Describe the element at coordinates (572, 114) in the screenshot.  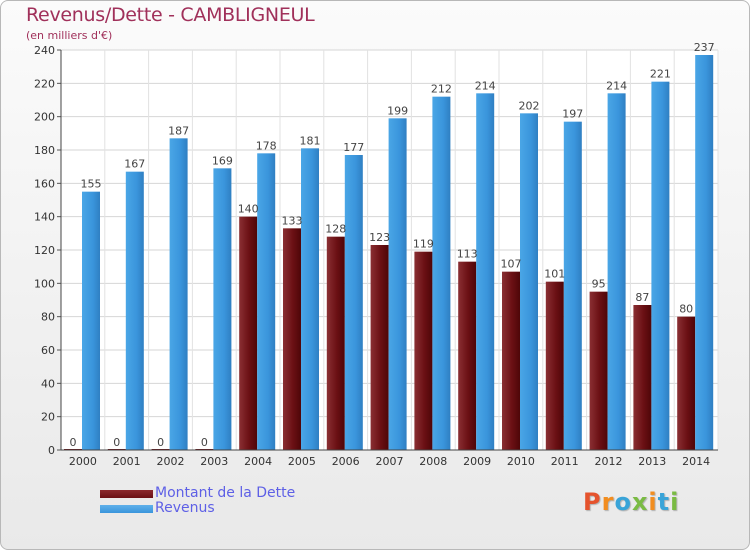
I see `data-label-revenus: 197` at that location.